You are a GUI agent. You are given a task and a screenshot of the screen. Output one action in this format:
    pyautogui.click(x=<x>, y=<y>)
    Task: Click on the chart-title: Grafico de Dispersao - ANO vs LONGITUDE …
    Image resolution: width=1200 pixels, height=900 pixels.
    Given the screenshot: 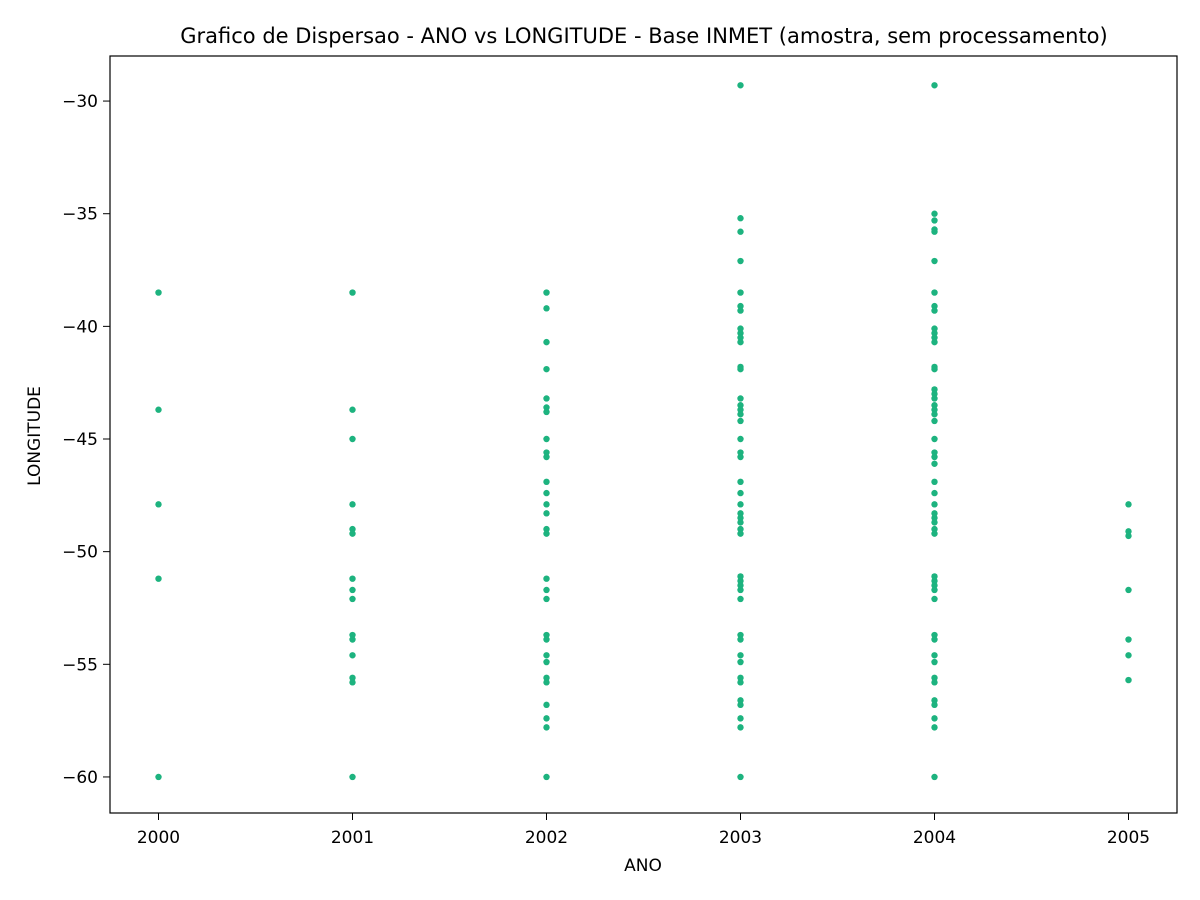 What is the action you would take?
    pyautogui.click(x=643, y=36)
    